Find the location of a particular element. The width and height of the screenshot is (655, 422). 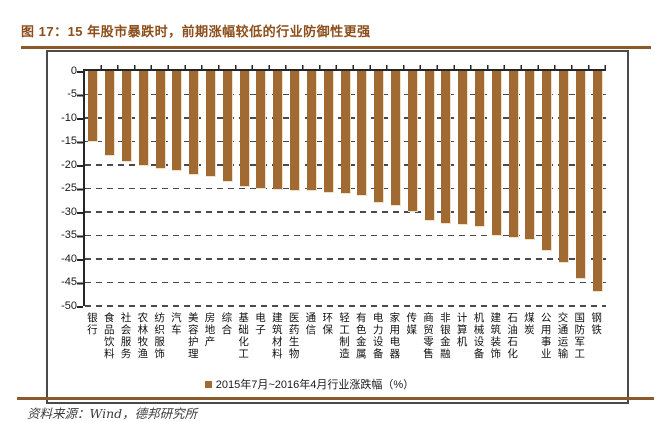

x-axis-label: 非银金融 is located at coordinates (444, 336).